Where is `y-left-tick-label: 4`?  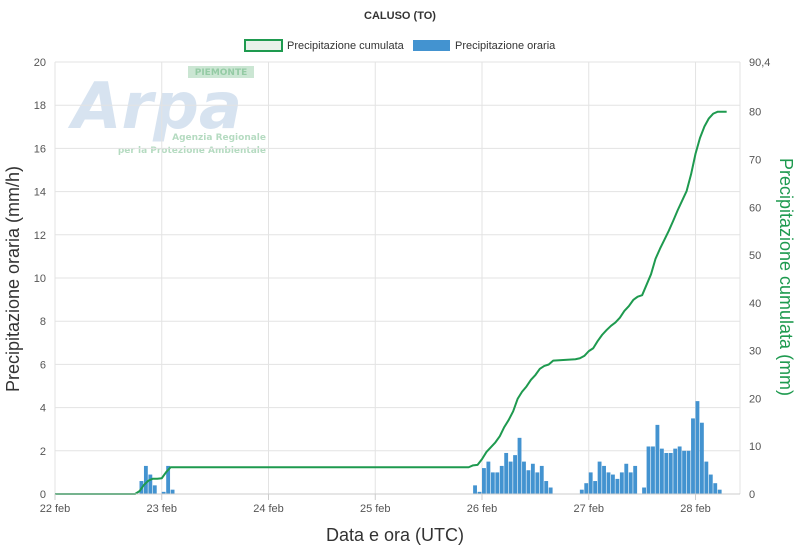
y-left-tick-label: 4 is located at coordinates (43, 409).